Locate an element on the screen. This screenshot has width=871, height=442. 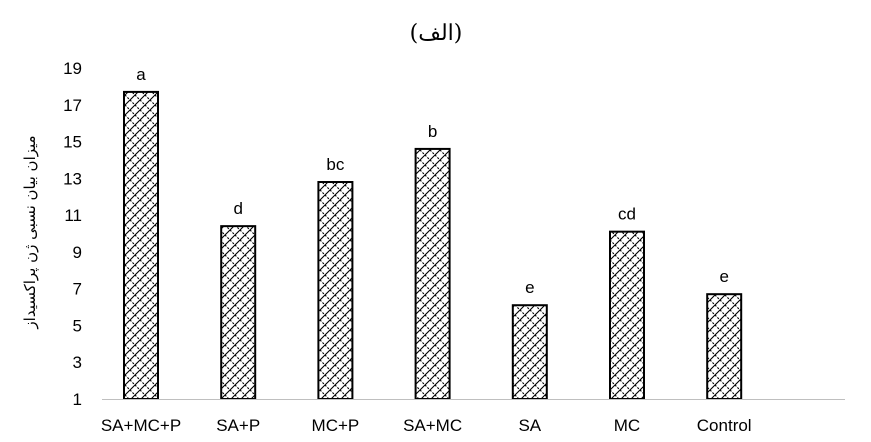
x-tick-label: SA+MC is located at coordinates (432, 425).